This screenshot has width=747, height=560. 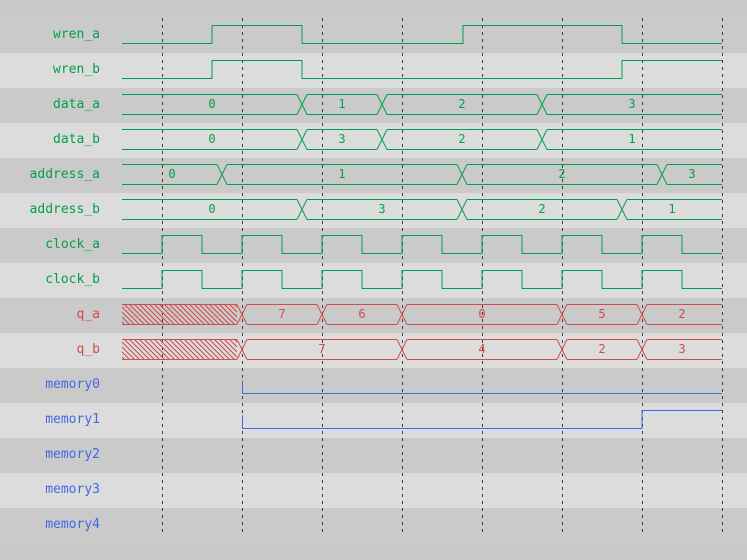 I want to click on wave-clock_b, so click(x=422, y=279).